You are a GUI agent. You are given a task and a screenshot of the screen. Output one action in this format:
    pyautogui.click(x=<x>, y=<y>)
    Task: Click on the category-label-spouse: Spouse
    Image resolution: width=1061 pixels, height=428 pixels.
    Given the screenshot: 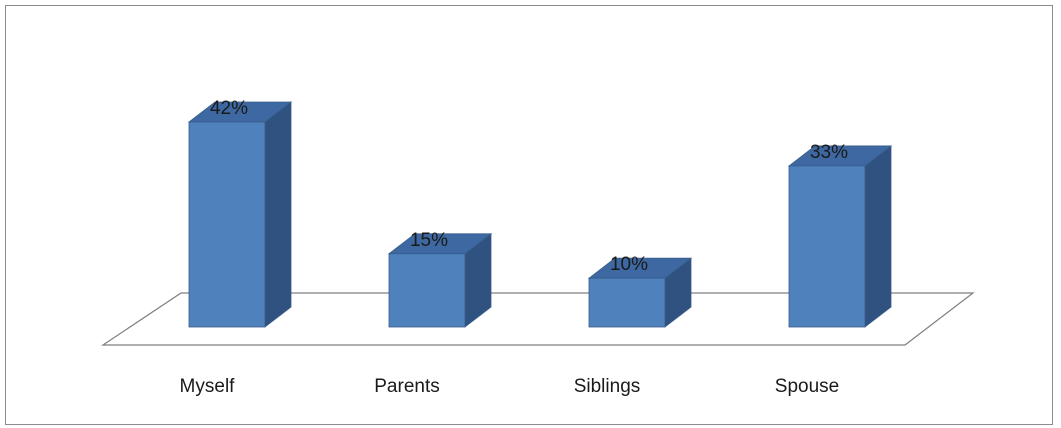 What is the action you would take?
    pyautogui.click(x=807, y=386)
    